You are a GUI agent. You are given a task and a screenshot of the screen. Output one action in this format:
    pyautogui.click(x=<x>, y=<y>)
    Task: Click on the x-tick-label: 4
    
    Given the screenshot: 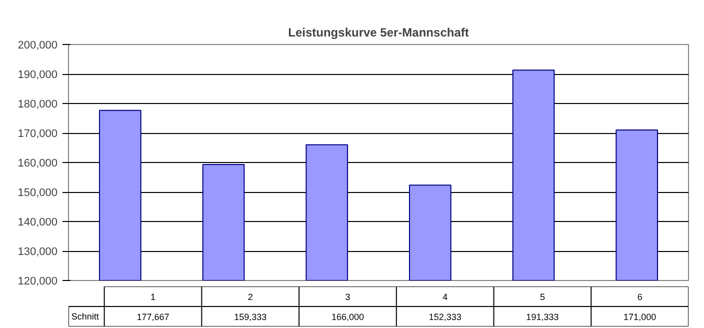 What is the action you would take?
    pyautogui.click(x=445, y=297)
    